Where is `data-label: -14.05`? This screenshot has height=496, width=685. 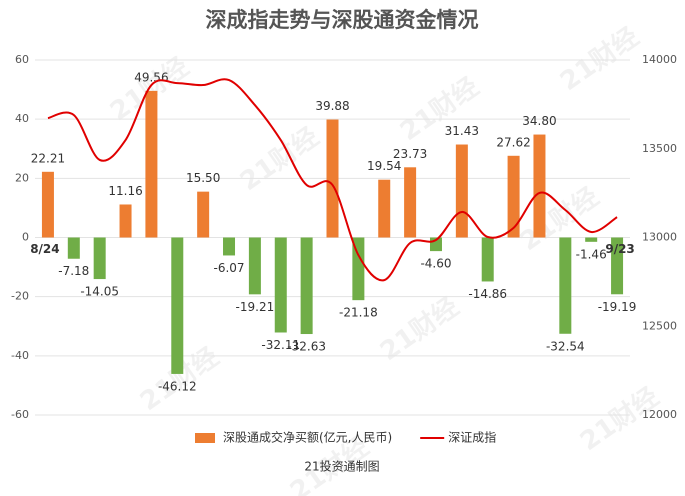 data-label: -14.05 is located at coordinates (99, 292).